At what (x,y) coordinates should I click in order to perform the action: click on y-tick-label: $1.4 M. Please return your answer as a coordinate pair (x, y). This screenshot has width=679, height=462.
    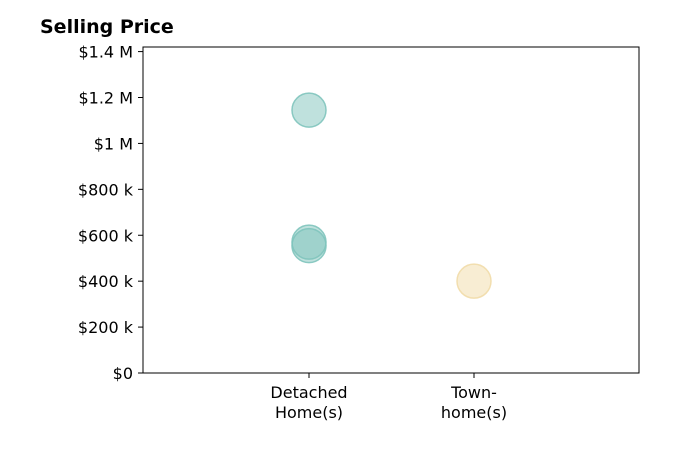
    Looking at the image, I should click on (105, 52).